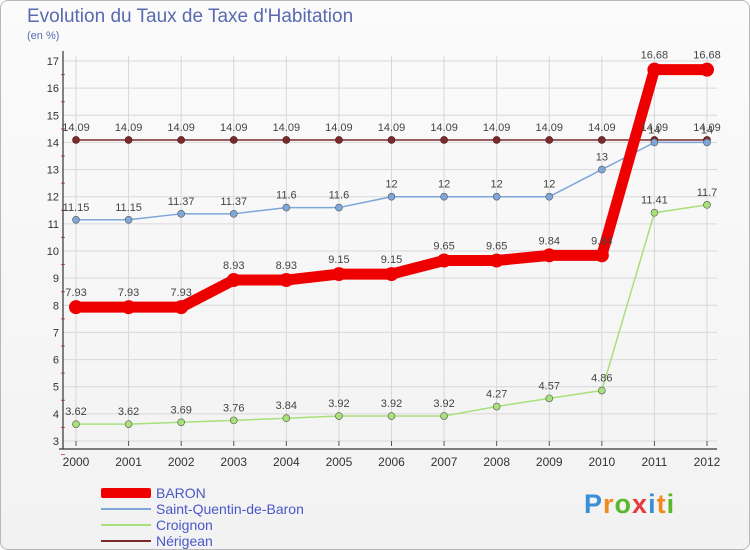  What do you see at coordinates (53, 225) in the screenshot?
I see `y-tick-label: 11` at bounding box center [53, 225].